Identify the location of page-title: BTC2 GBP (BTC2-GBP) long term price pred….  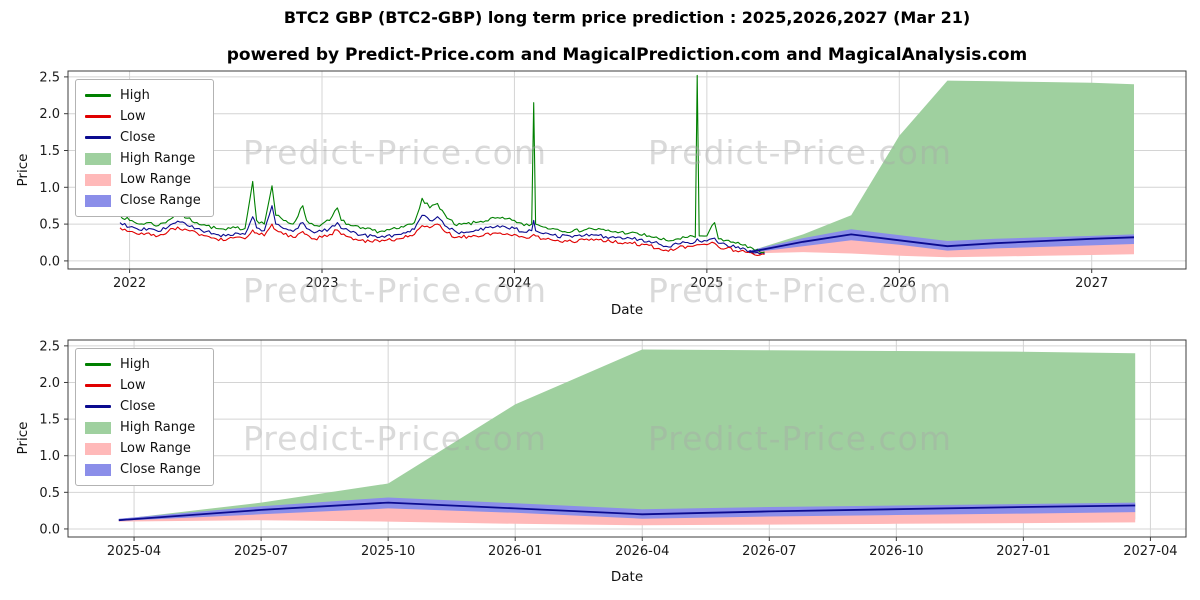
(627, 17).